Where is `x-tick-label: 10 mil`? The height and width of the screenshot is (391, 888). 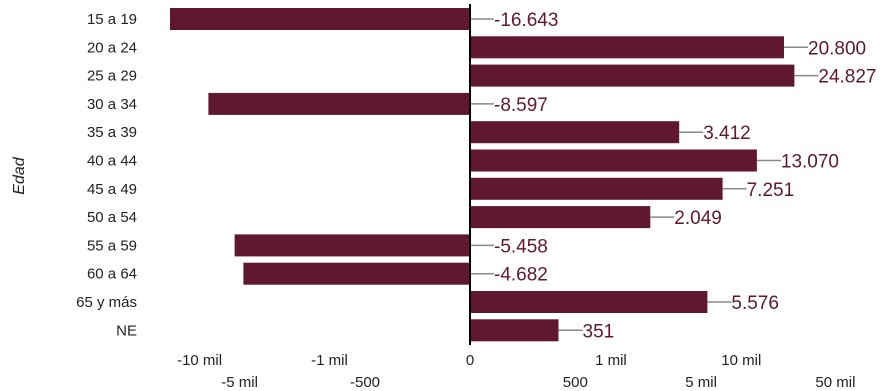
x-tick-label: 10 mil is located at coordinates (741, 360).